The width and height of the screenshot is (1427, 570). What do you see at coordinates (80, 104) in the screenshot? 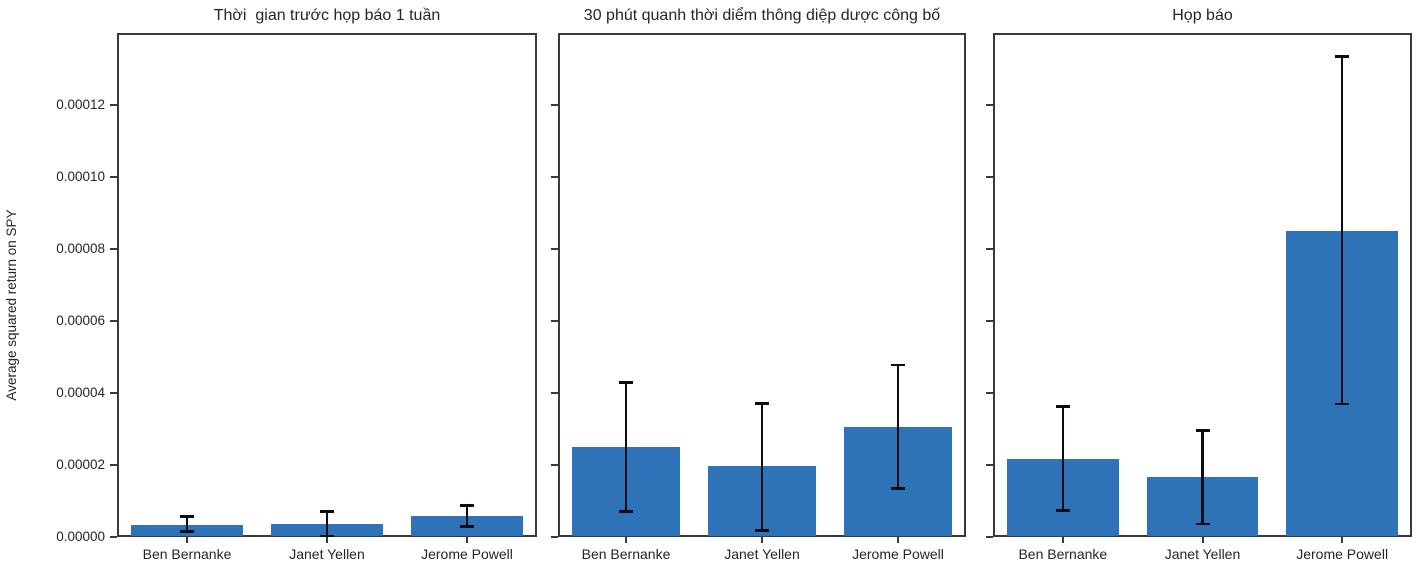
I see `y-tick-label: 0.00012` at bounding box center [80, 104].